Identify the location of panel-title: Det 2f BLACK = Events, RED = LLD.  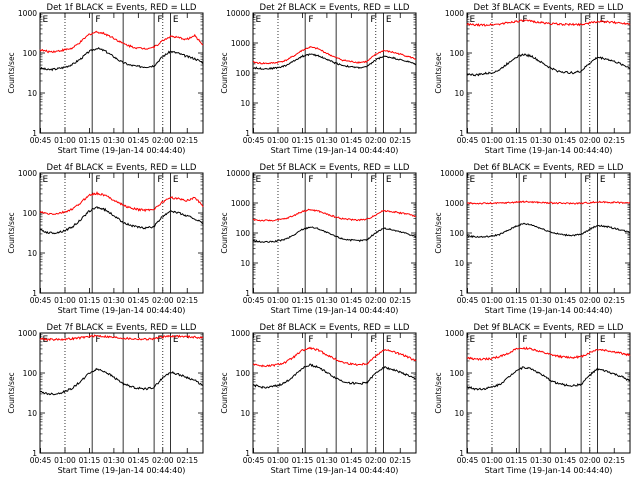
(335, 8).